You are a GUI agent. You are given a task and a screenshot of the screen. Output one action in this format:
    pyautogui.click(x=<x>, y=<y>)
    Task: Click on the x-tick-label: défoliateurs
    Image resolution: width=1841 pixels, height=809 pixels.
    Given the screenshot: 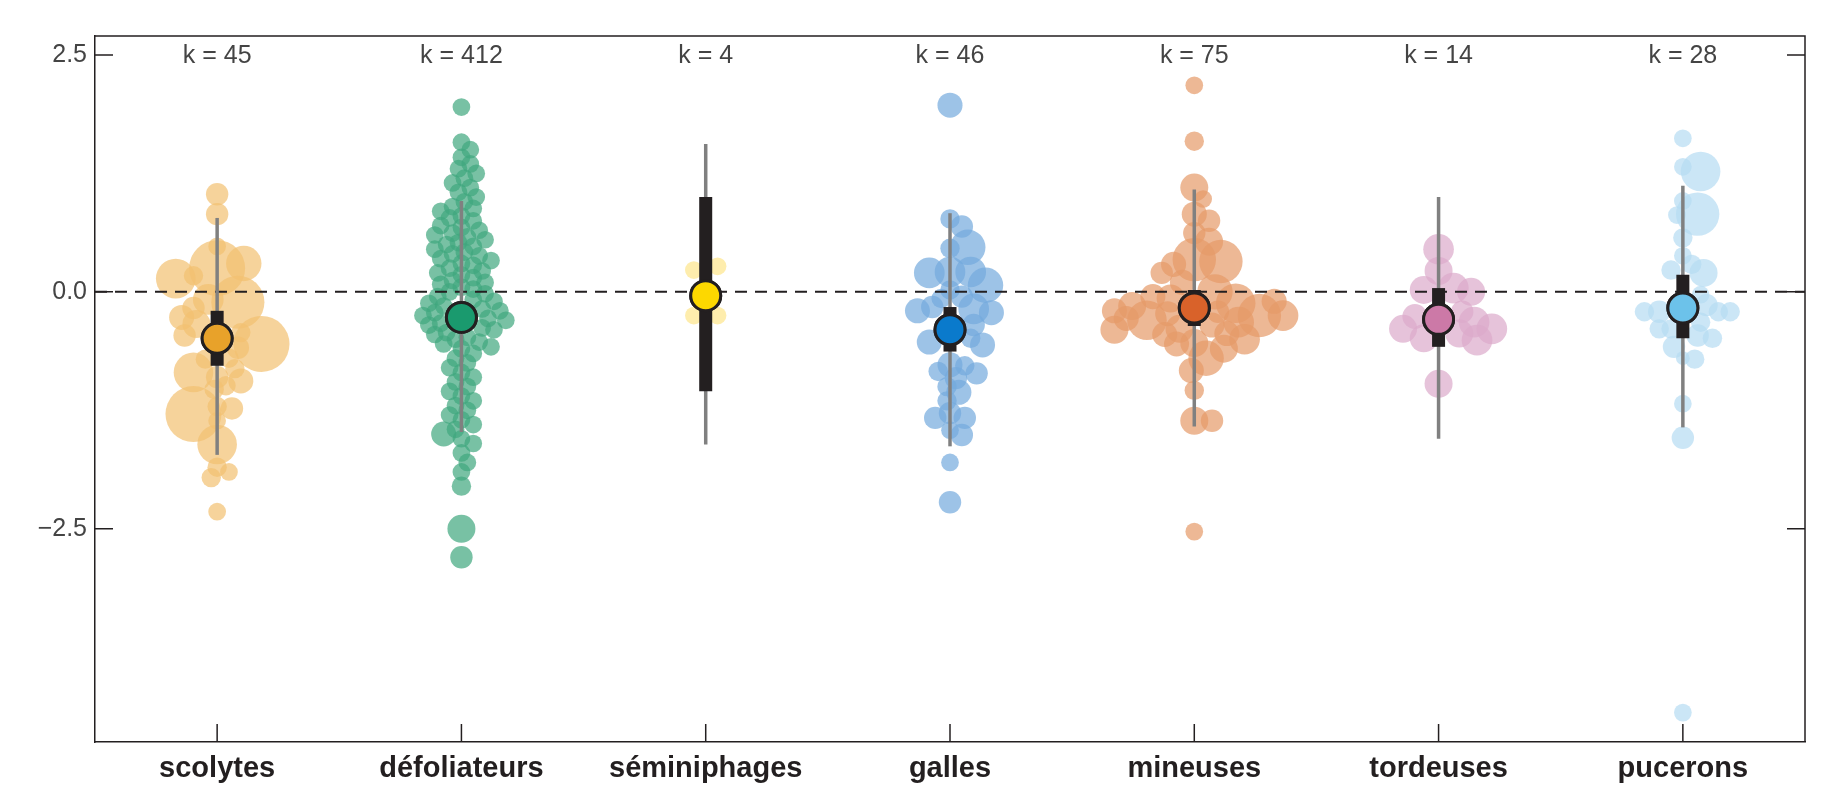 What is the action you would take?
    pyautogui.click(x=461, y=767)
    